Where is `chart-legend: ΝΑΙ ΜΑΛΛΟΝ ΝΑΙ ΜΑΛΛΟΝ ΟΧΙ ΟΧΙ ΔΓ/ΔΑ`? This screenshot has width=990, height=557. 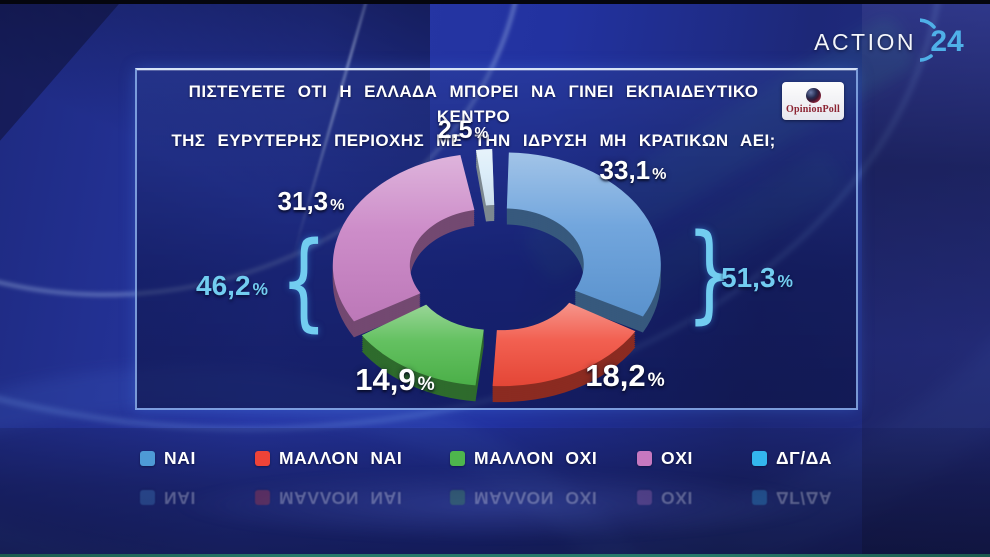 chart-legend: ΝΑΙ ΜΑΛΛΟΝ ΝΑΙ ΜΑΛΛΟΝ ΟΧΙ ΟΧΙ ΔΓ/ΔΑ is located at coordinates (495, 459).